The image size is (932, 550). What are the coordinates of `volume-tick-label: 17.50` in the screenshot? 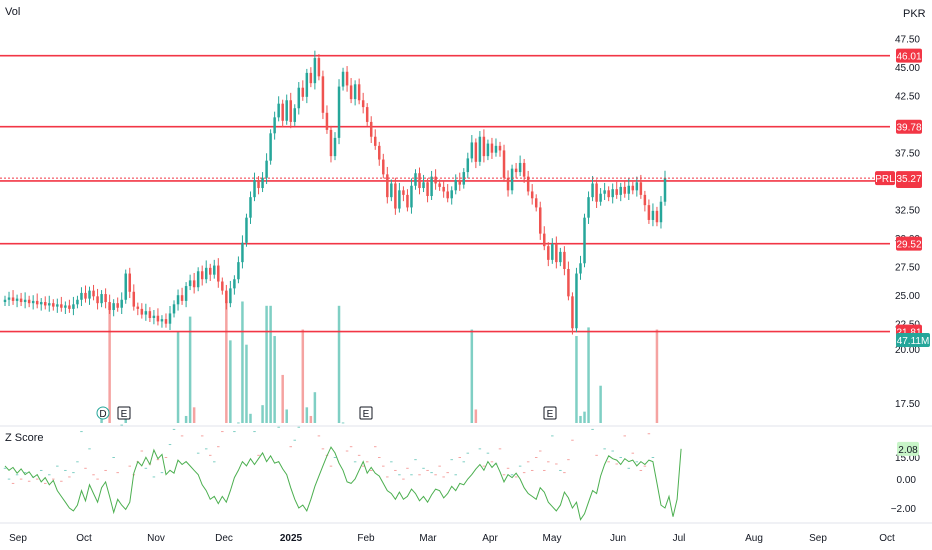 It's located at (907, 404).